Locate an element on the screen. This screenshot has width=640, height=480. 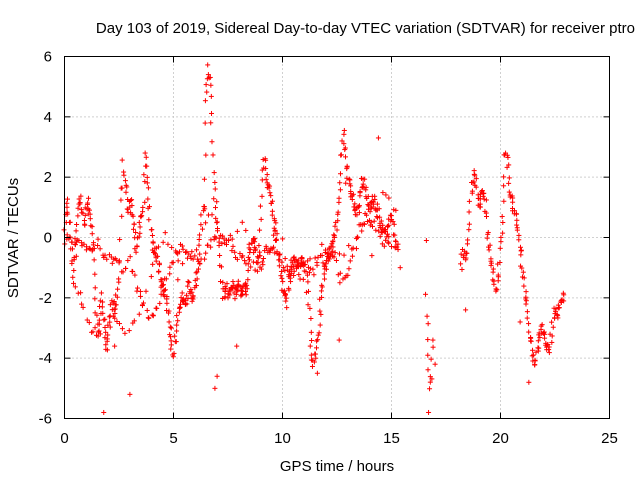
x-tick-label: 20 is located at coordinates (500, 438).